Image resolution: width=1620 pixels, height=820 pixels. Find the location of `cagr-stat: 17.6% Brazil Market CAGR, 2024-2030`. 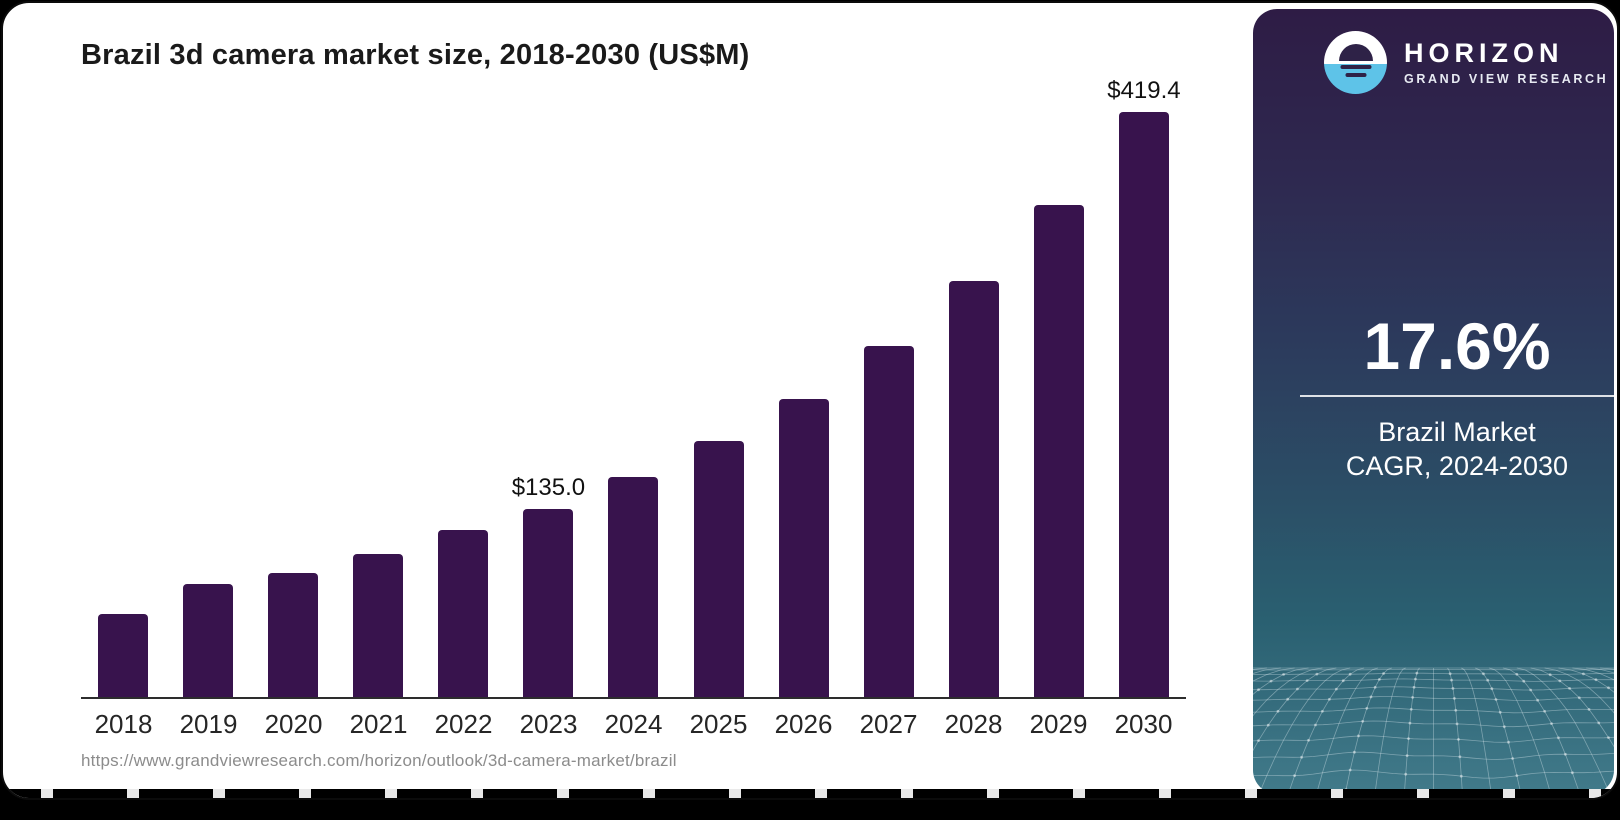

cagr-stat: 17.6% Brazil Market CAGR, 2024-2030 is located at coordinates (1433, 396).